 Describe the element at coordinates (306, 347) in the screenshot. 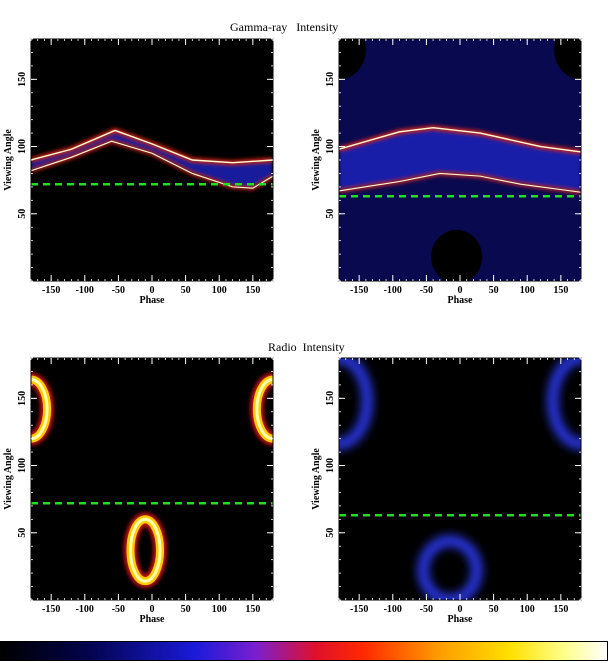

I see `radio-row-title: Radio Intensity` at that location.